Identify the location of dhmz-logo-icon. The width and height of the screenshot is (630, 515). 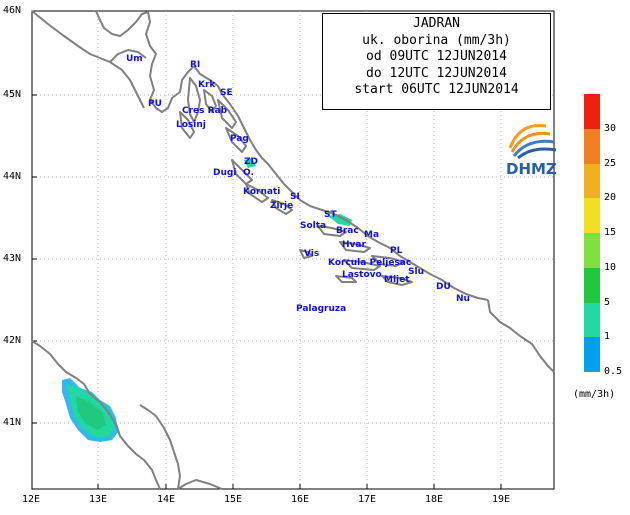
(532, 141).